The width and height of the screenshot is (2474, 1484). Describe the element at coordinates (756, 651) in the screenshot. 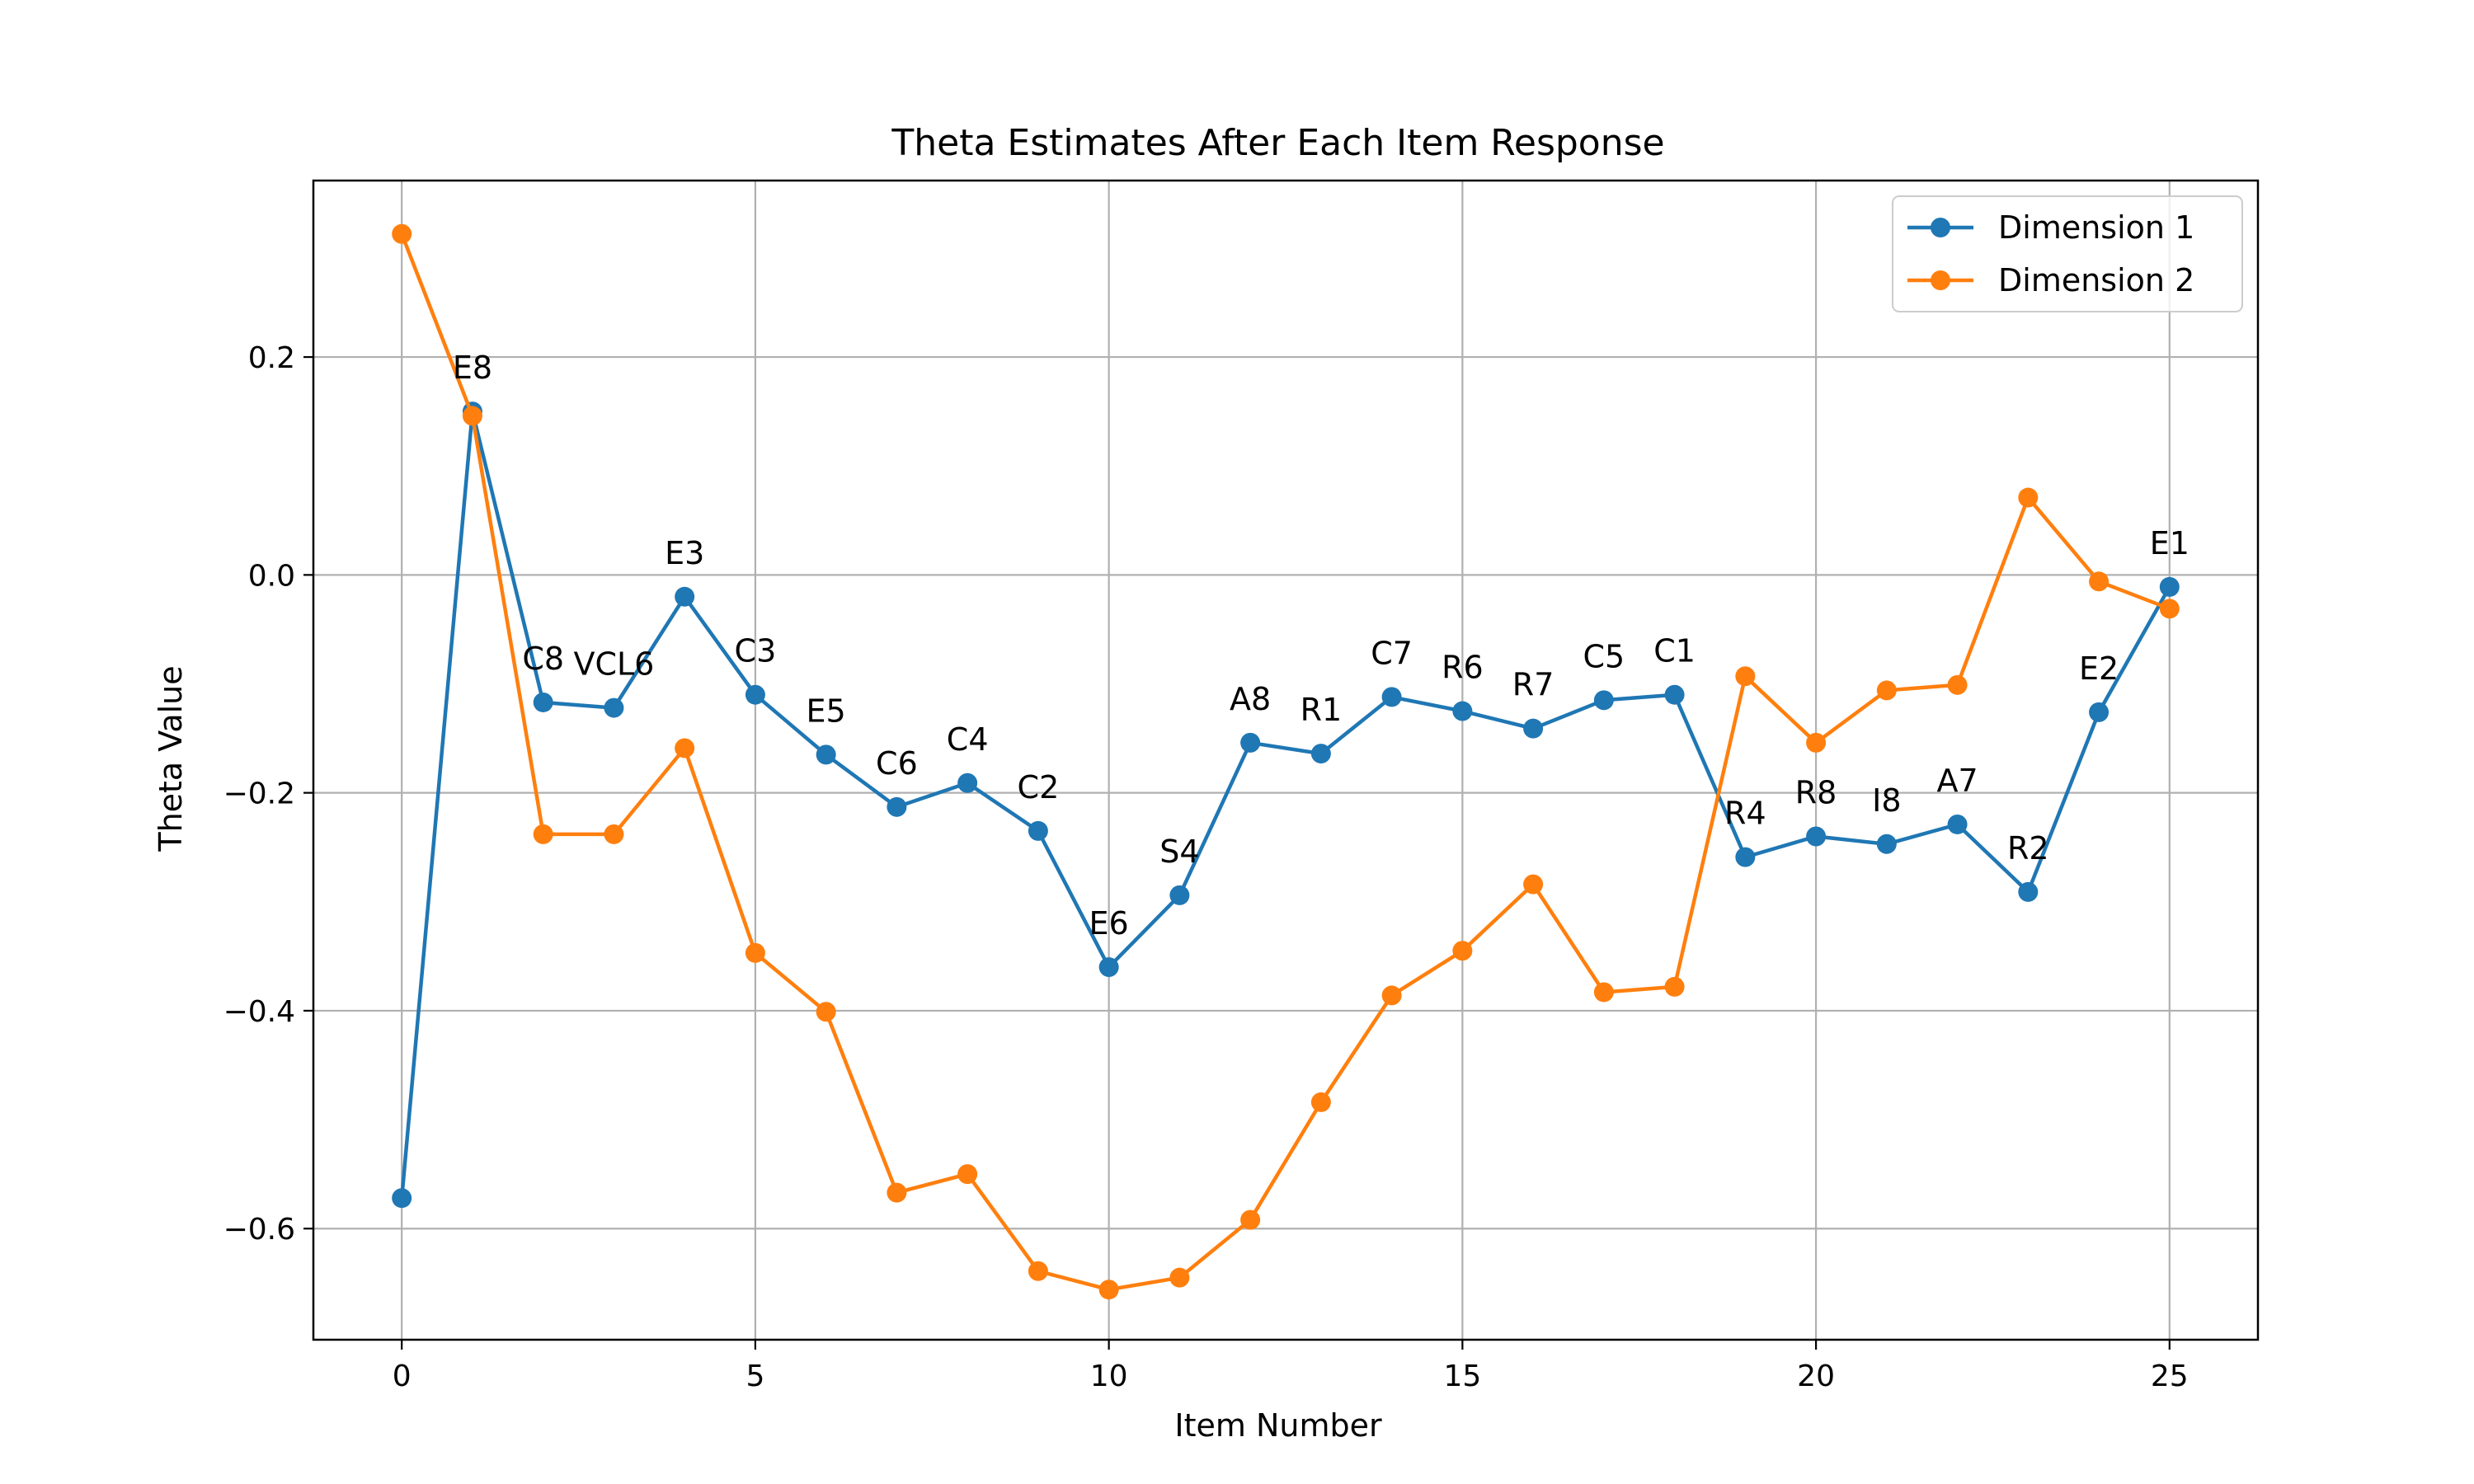

I see `point-label: C3` at that location.